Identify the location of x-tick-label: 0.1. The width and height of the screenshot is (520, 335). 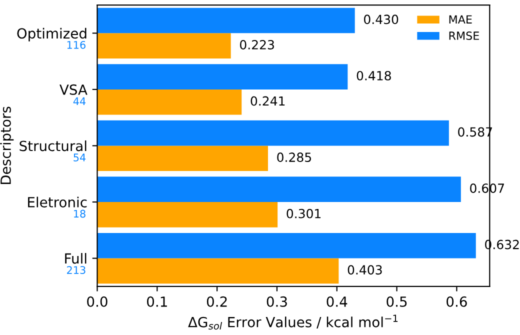
(157, 301).